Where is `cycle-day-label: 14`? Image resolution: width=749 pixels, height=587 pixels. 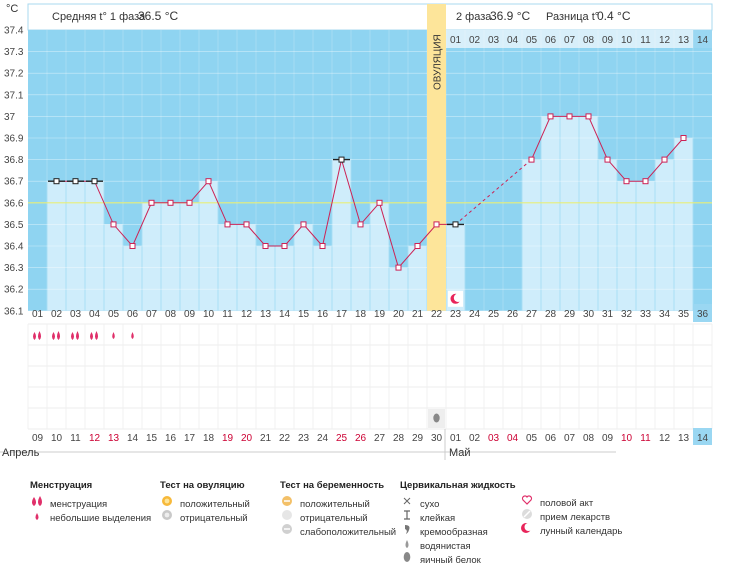
cycle-day-label: 14 is located at coordinates (285, 314).